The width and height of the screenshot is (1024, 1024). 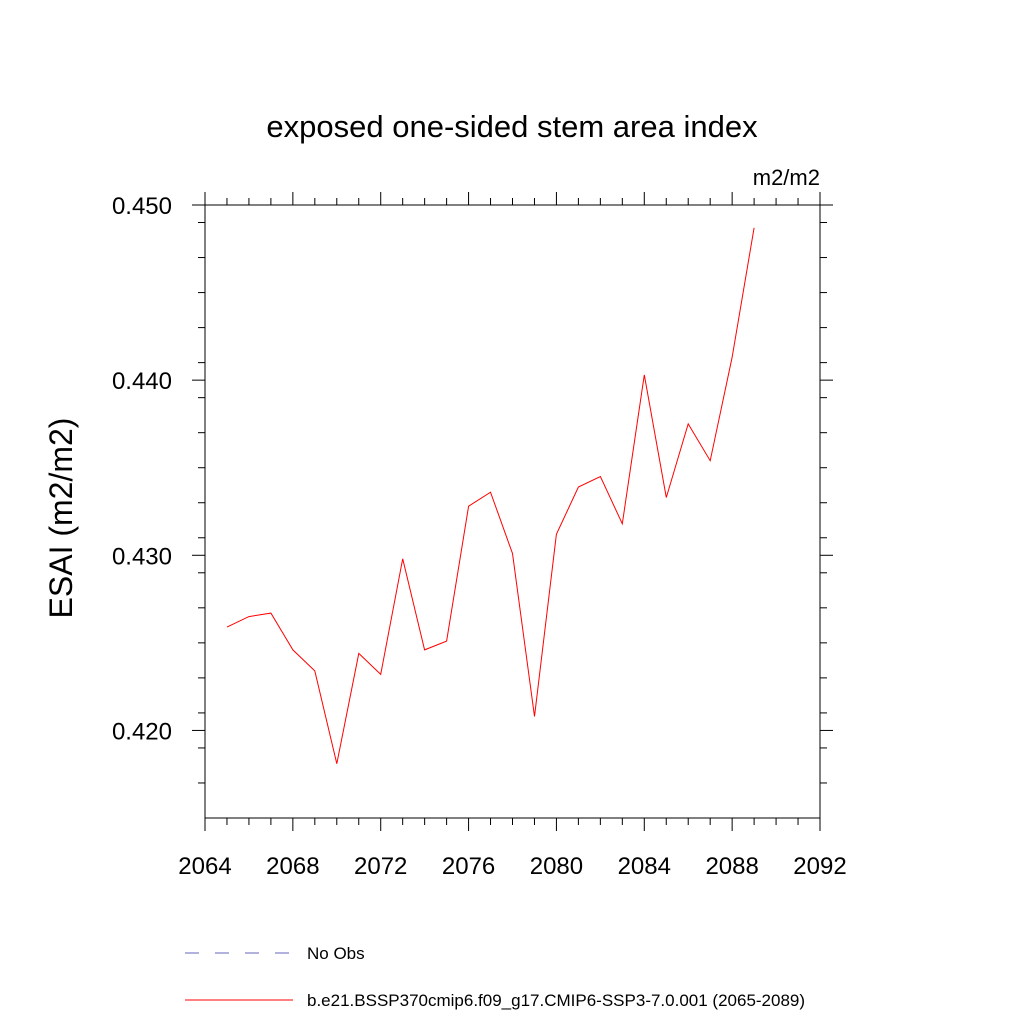 I want to click on x-tick-label: 2088, so click(x=731, y=866).